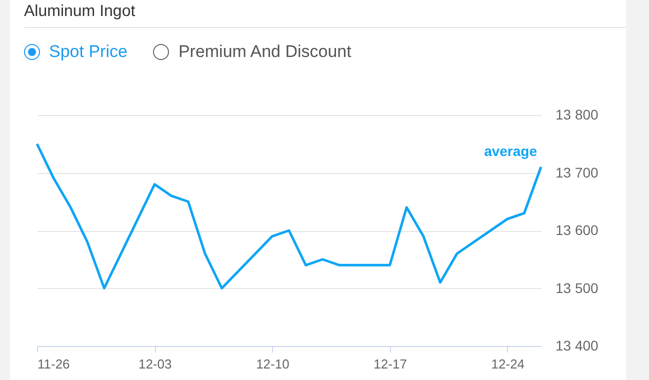 The image size is (649, 380). I want to click on x-tick-label: 12-17, so click(390, 364).